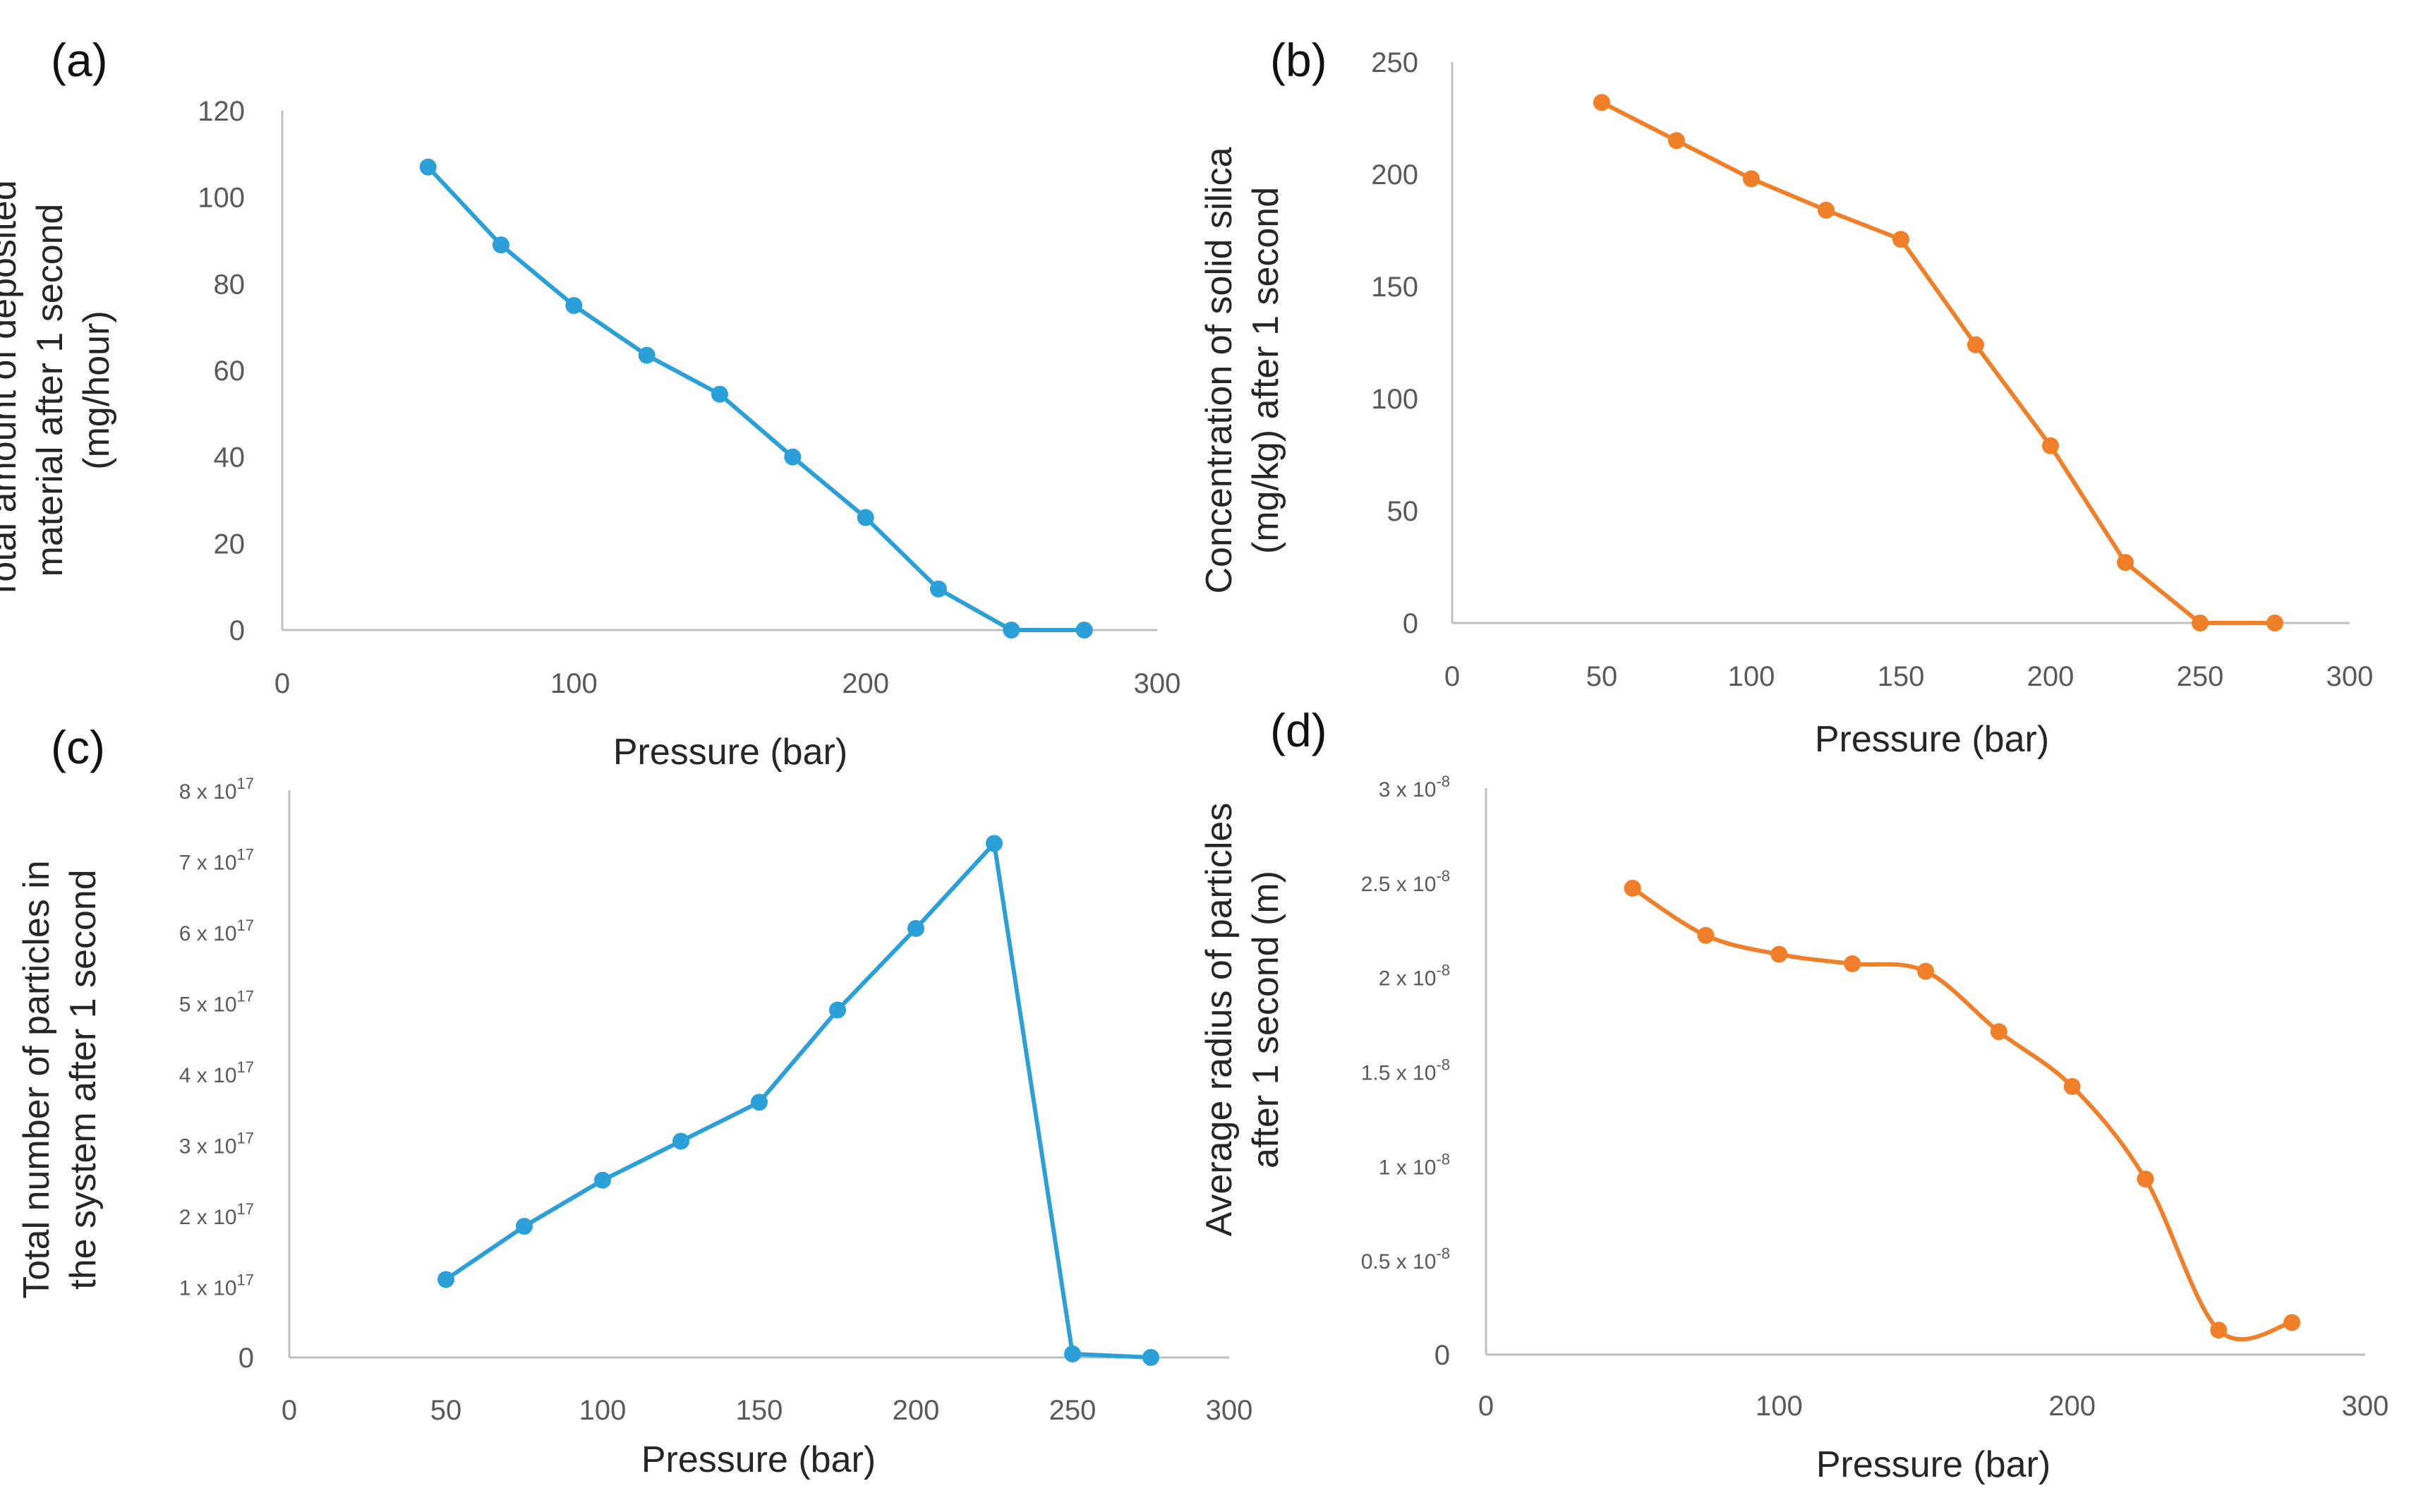  I want to click on y-tick-base: 8 x 10, so click(208, 792).